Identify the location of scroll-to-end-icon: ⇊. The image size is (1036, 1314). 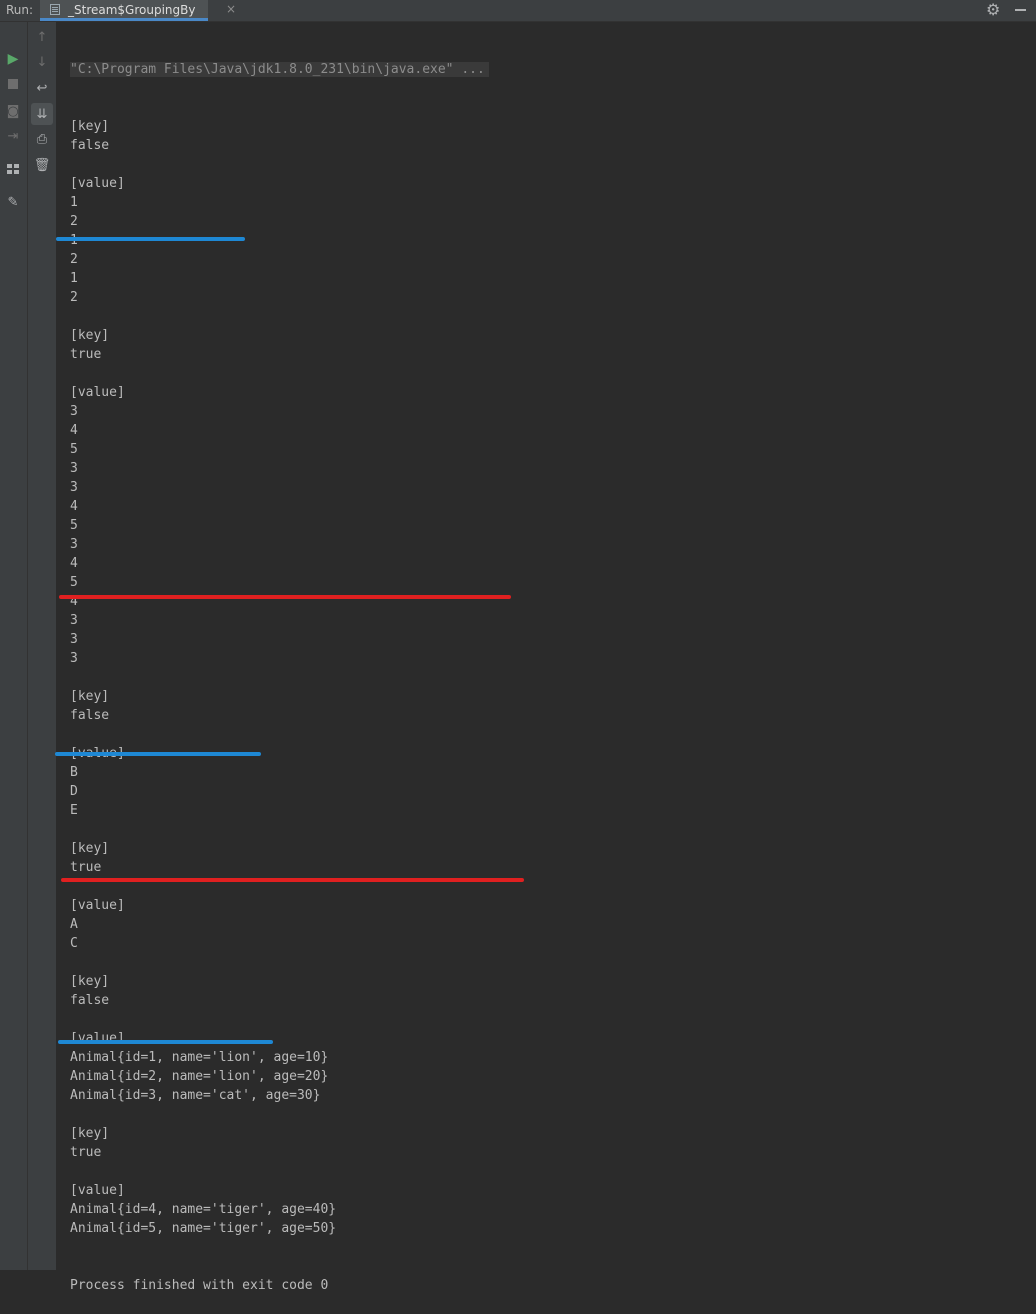
(42, 114).